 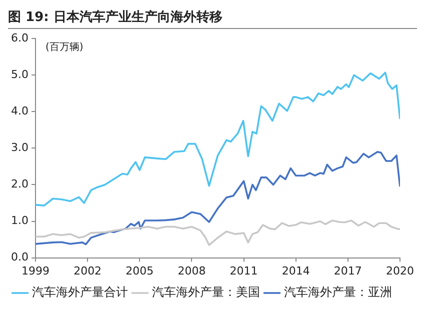 What do you see at coordinates (348, 271) in the screenshot?
I see `x-tick-label: 2017` at bounding box center [348, 271].